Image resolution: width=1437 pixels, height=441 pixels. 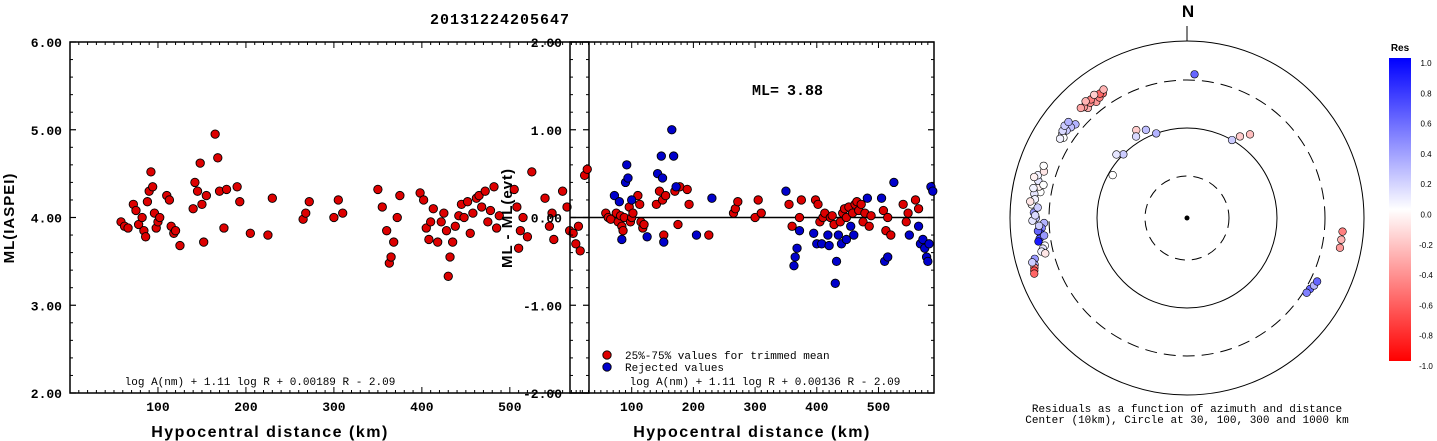 What do you see at coordinates (1426, 154) in the screenshot?
I see `colorbar-tick-label: 0.4` at bounding box center [1426, 154].